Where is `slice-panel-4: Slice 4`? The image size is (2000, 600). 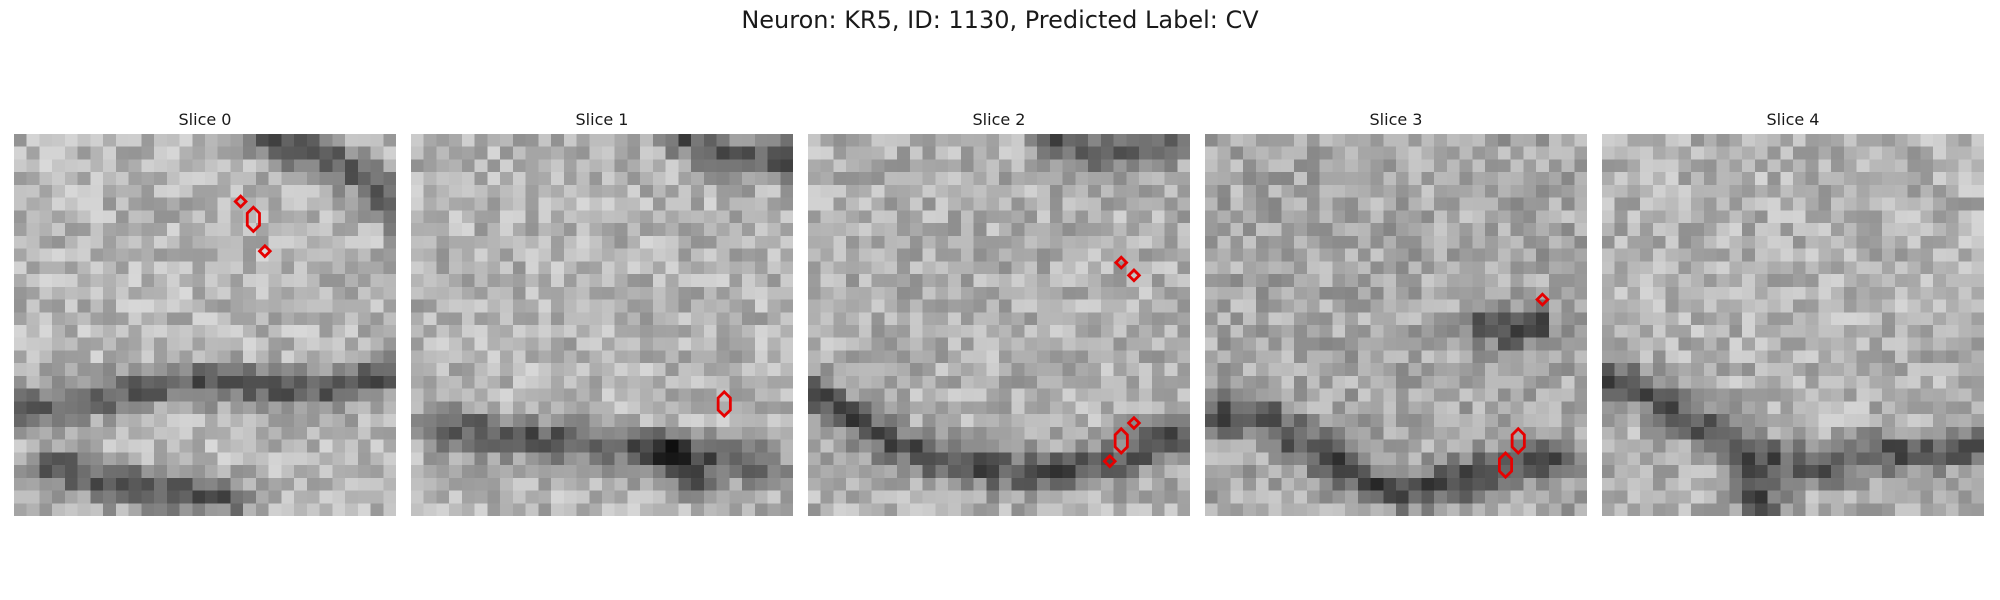 slice-panel-4: Slice 4 is located at coordinates (1793, 312).